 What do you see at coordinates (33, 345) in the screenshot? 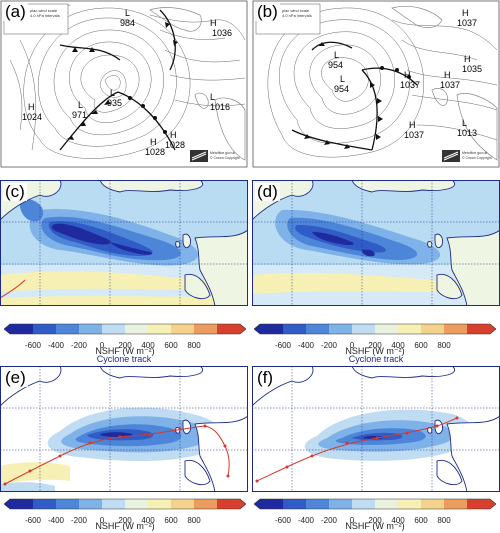
I see `colorbar-tick-label: -600` at bounding box center [33, 345].